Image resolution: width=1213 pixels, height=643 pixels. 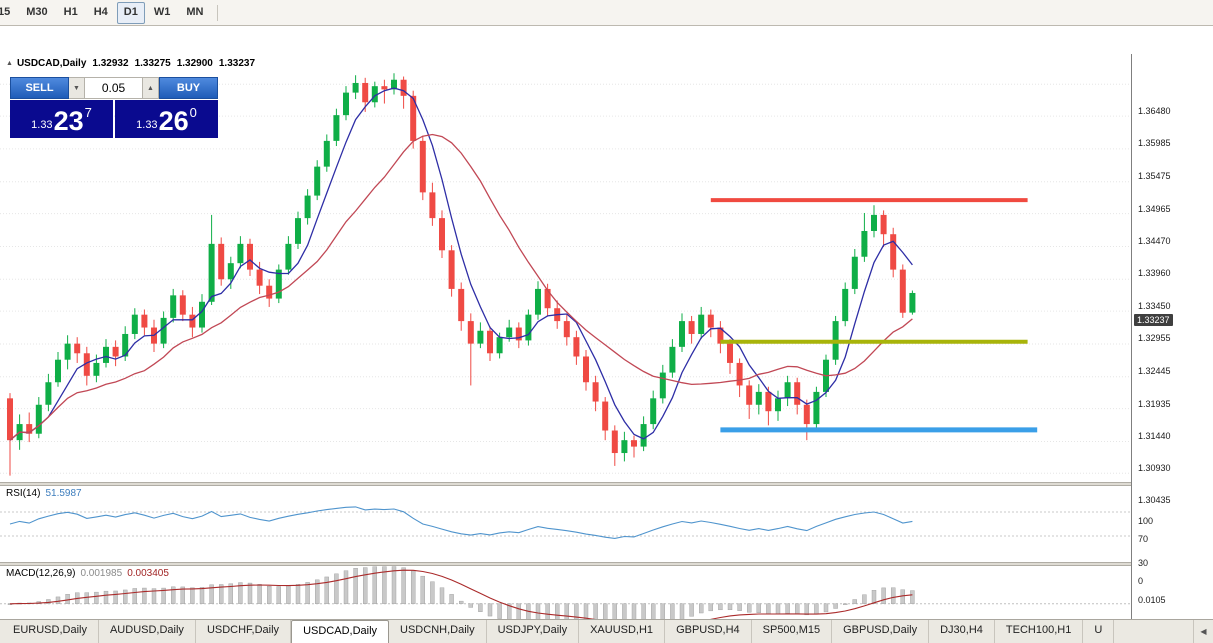 What do you see at coordinates (9, 63) in the screenshot?
I see `one-click-panel-toggle-icon: ▲` at bounding box center [9, 63].